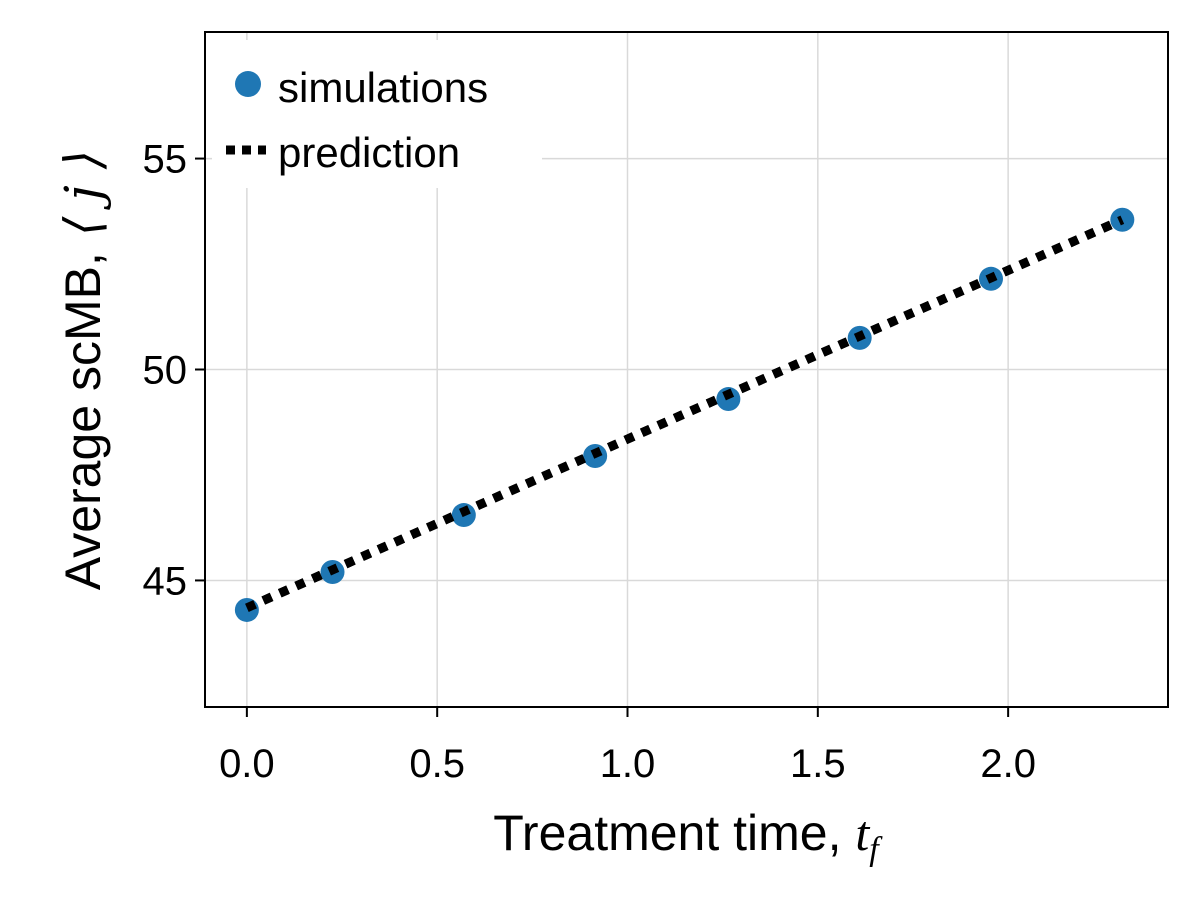 This screenshot has height=900, width=1200. I want to click on x-tick-label: 1.5, so click(818, 764).